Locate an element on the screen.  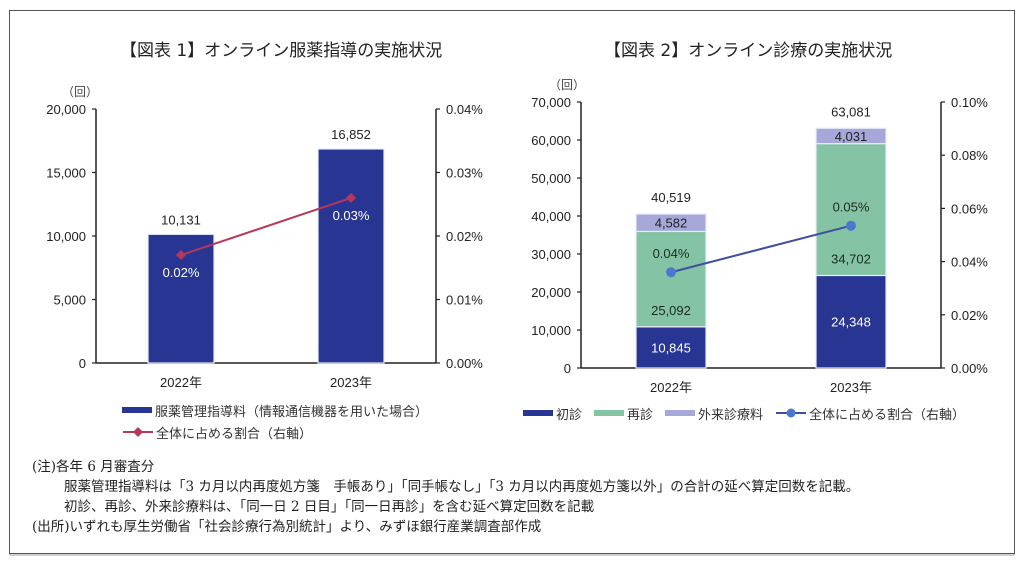
y-tick-label: 30,000 is located at coordinates (551, 254).